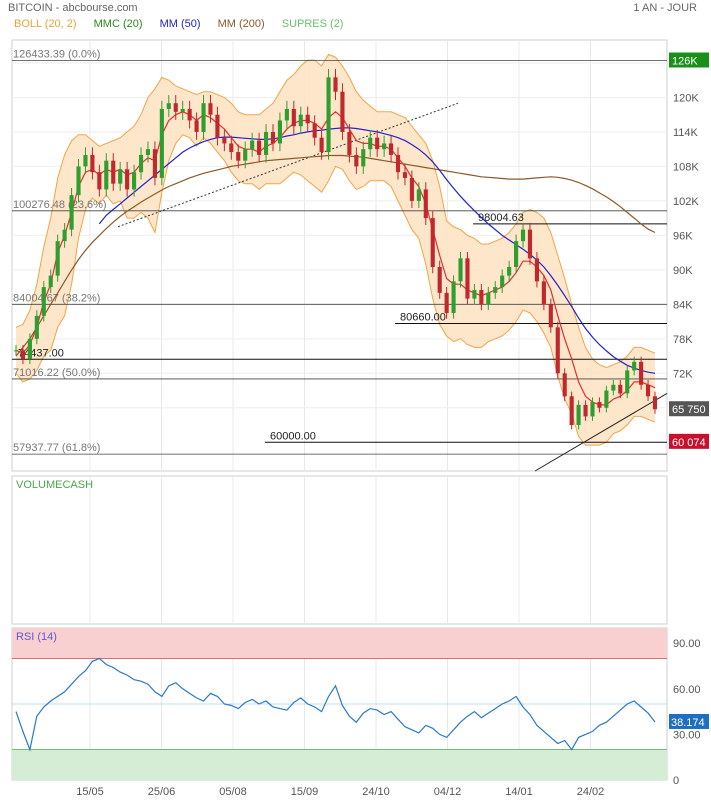 Image resolution: width=711 pixels, height=800 pixels. Describe the element at coordinates (687, 644) in the screenshot. I see `rsi-tick-label: 90.00` at that location.